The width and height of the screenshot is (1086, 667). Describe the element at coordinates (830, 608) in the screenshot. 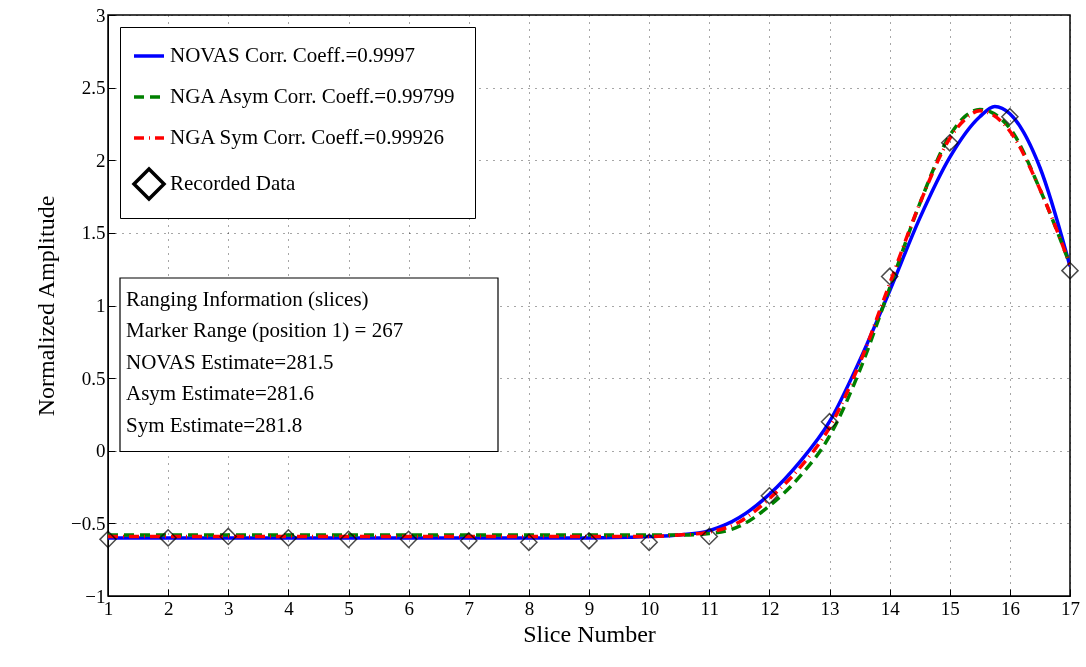

I see `x-tick-label: 13` at that location.